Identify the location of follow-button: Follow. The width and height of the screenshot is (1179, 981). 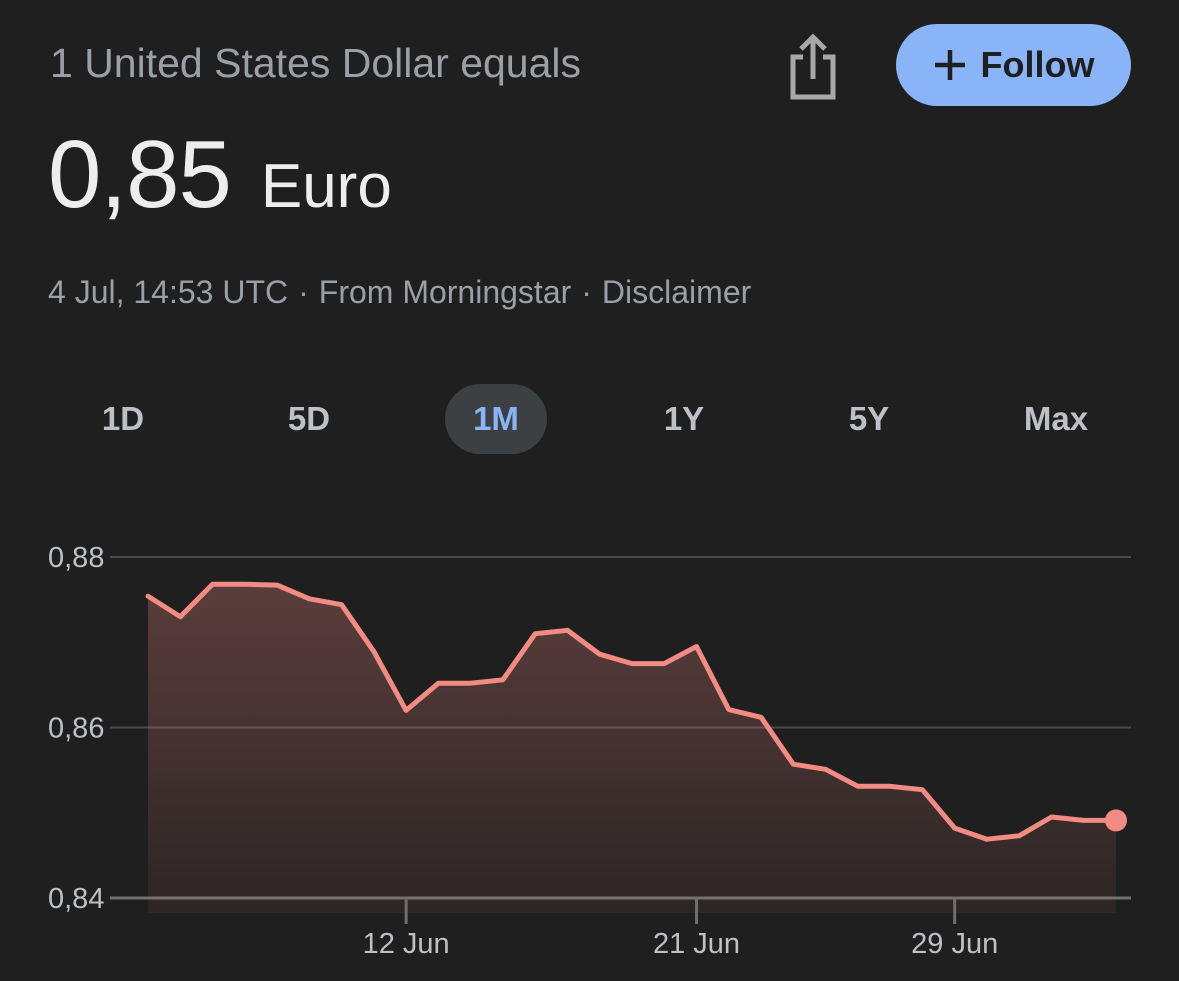
(1013, 65).